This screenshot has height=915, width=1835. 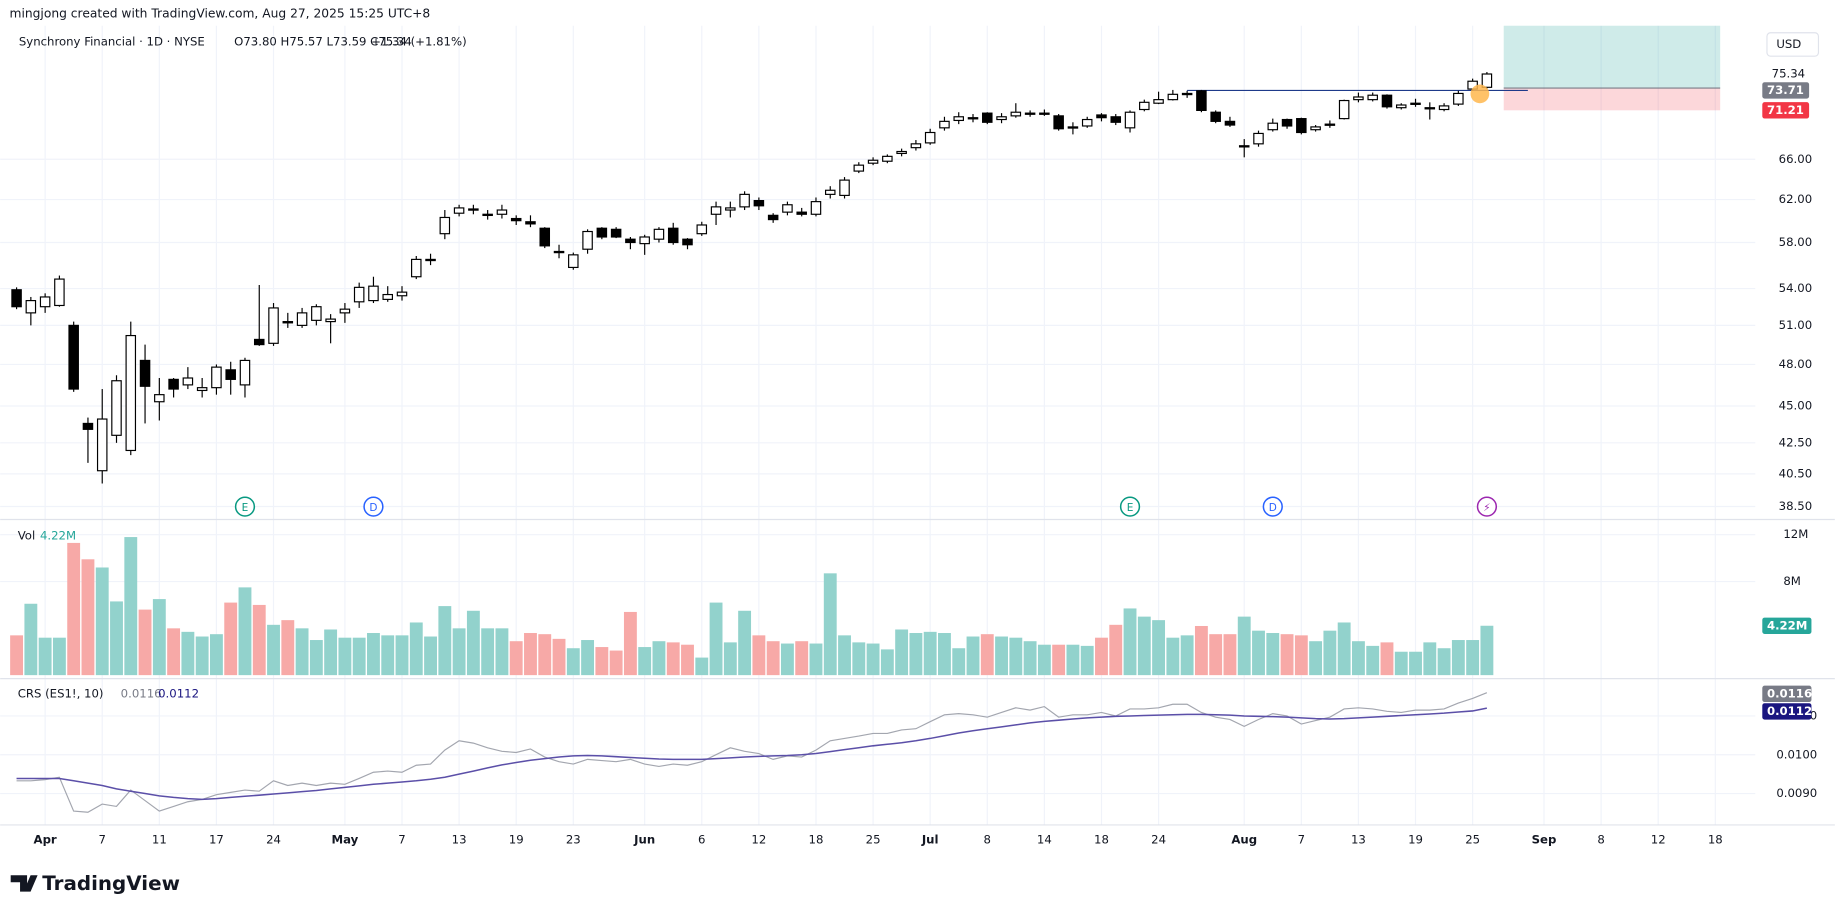 What do you see at coordinates (61, 693) in the screenshot?
I see `crs-title: CRS (ES1!, 10)` at bounding box center [61, 693].